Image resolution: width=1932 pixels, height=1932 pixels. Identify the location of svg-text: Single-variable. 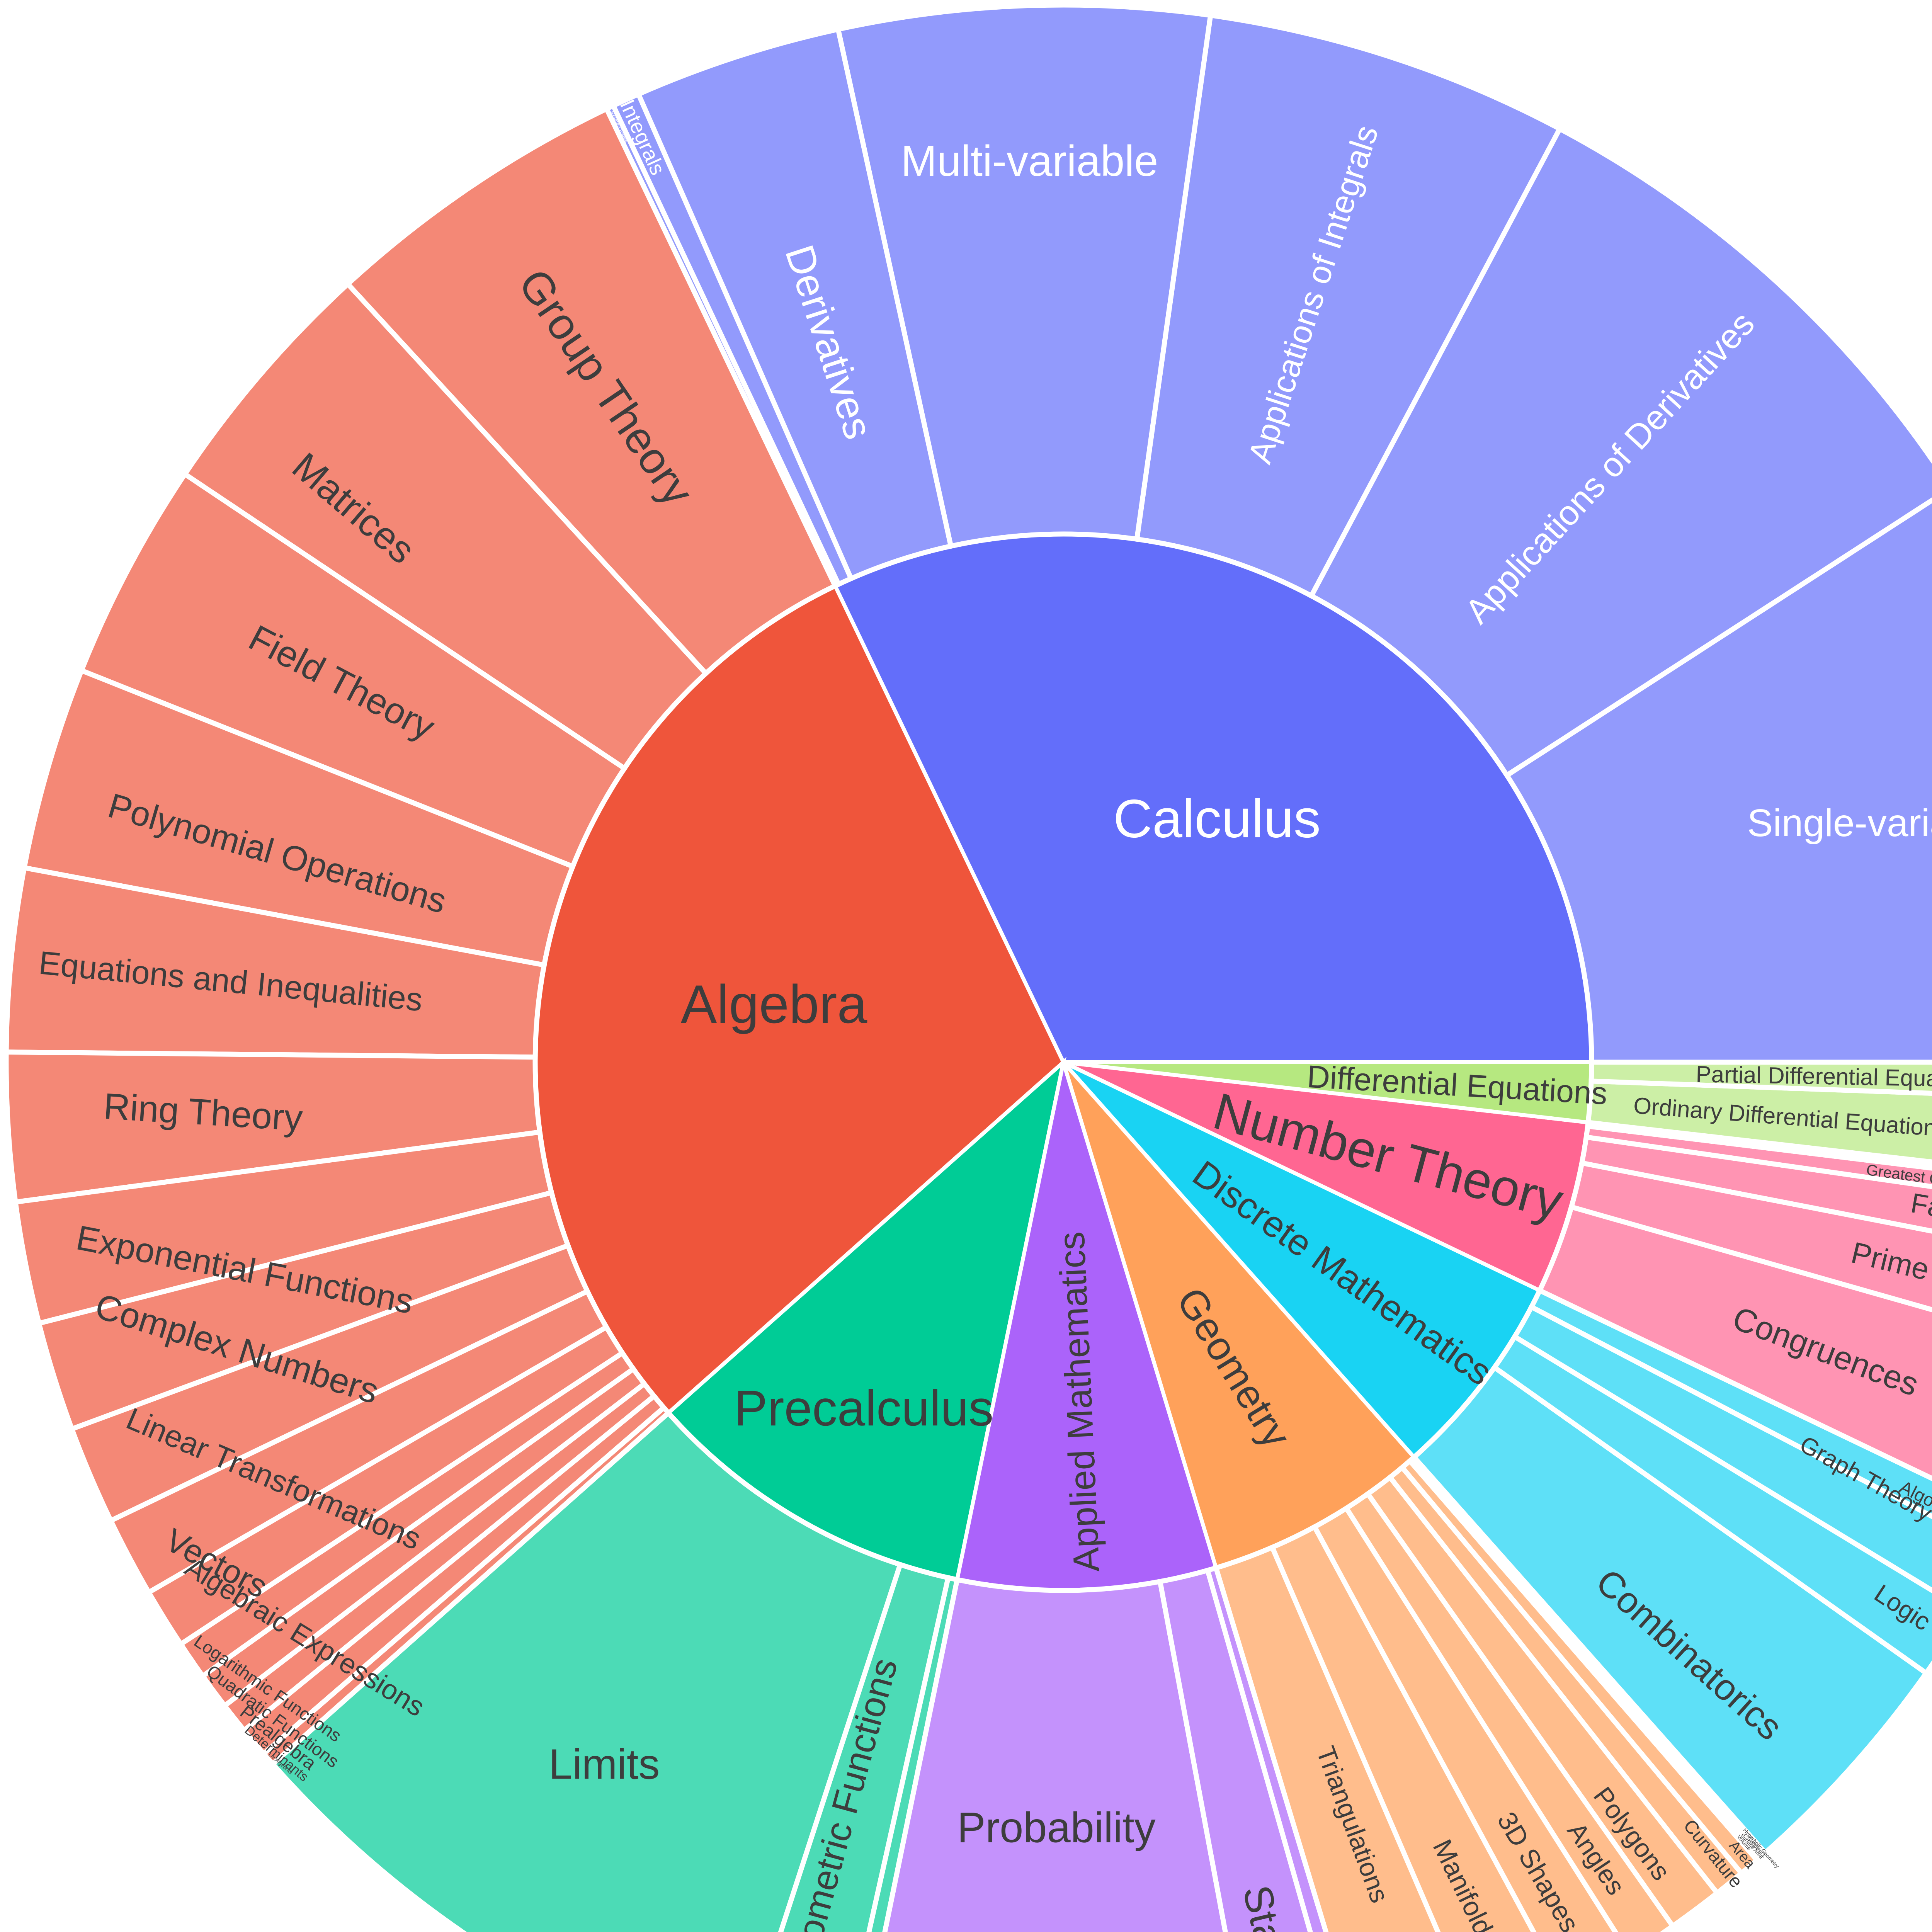
(1840, 823).